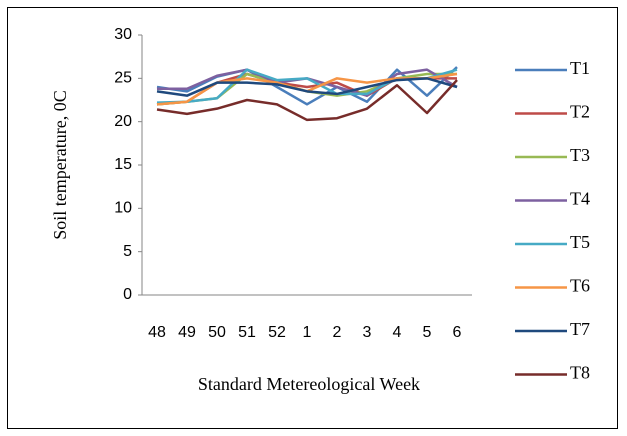  I want to click on y-tick-label: 25, so click(123, 78).